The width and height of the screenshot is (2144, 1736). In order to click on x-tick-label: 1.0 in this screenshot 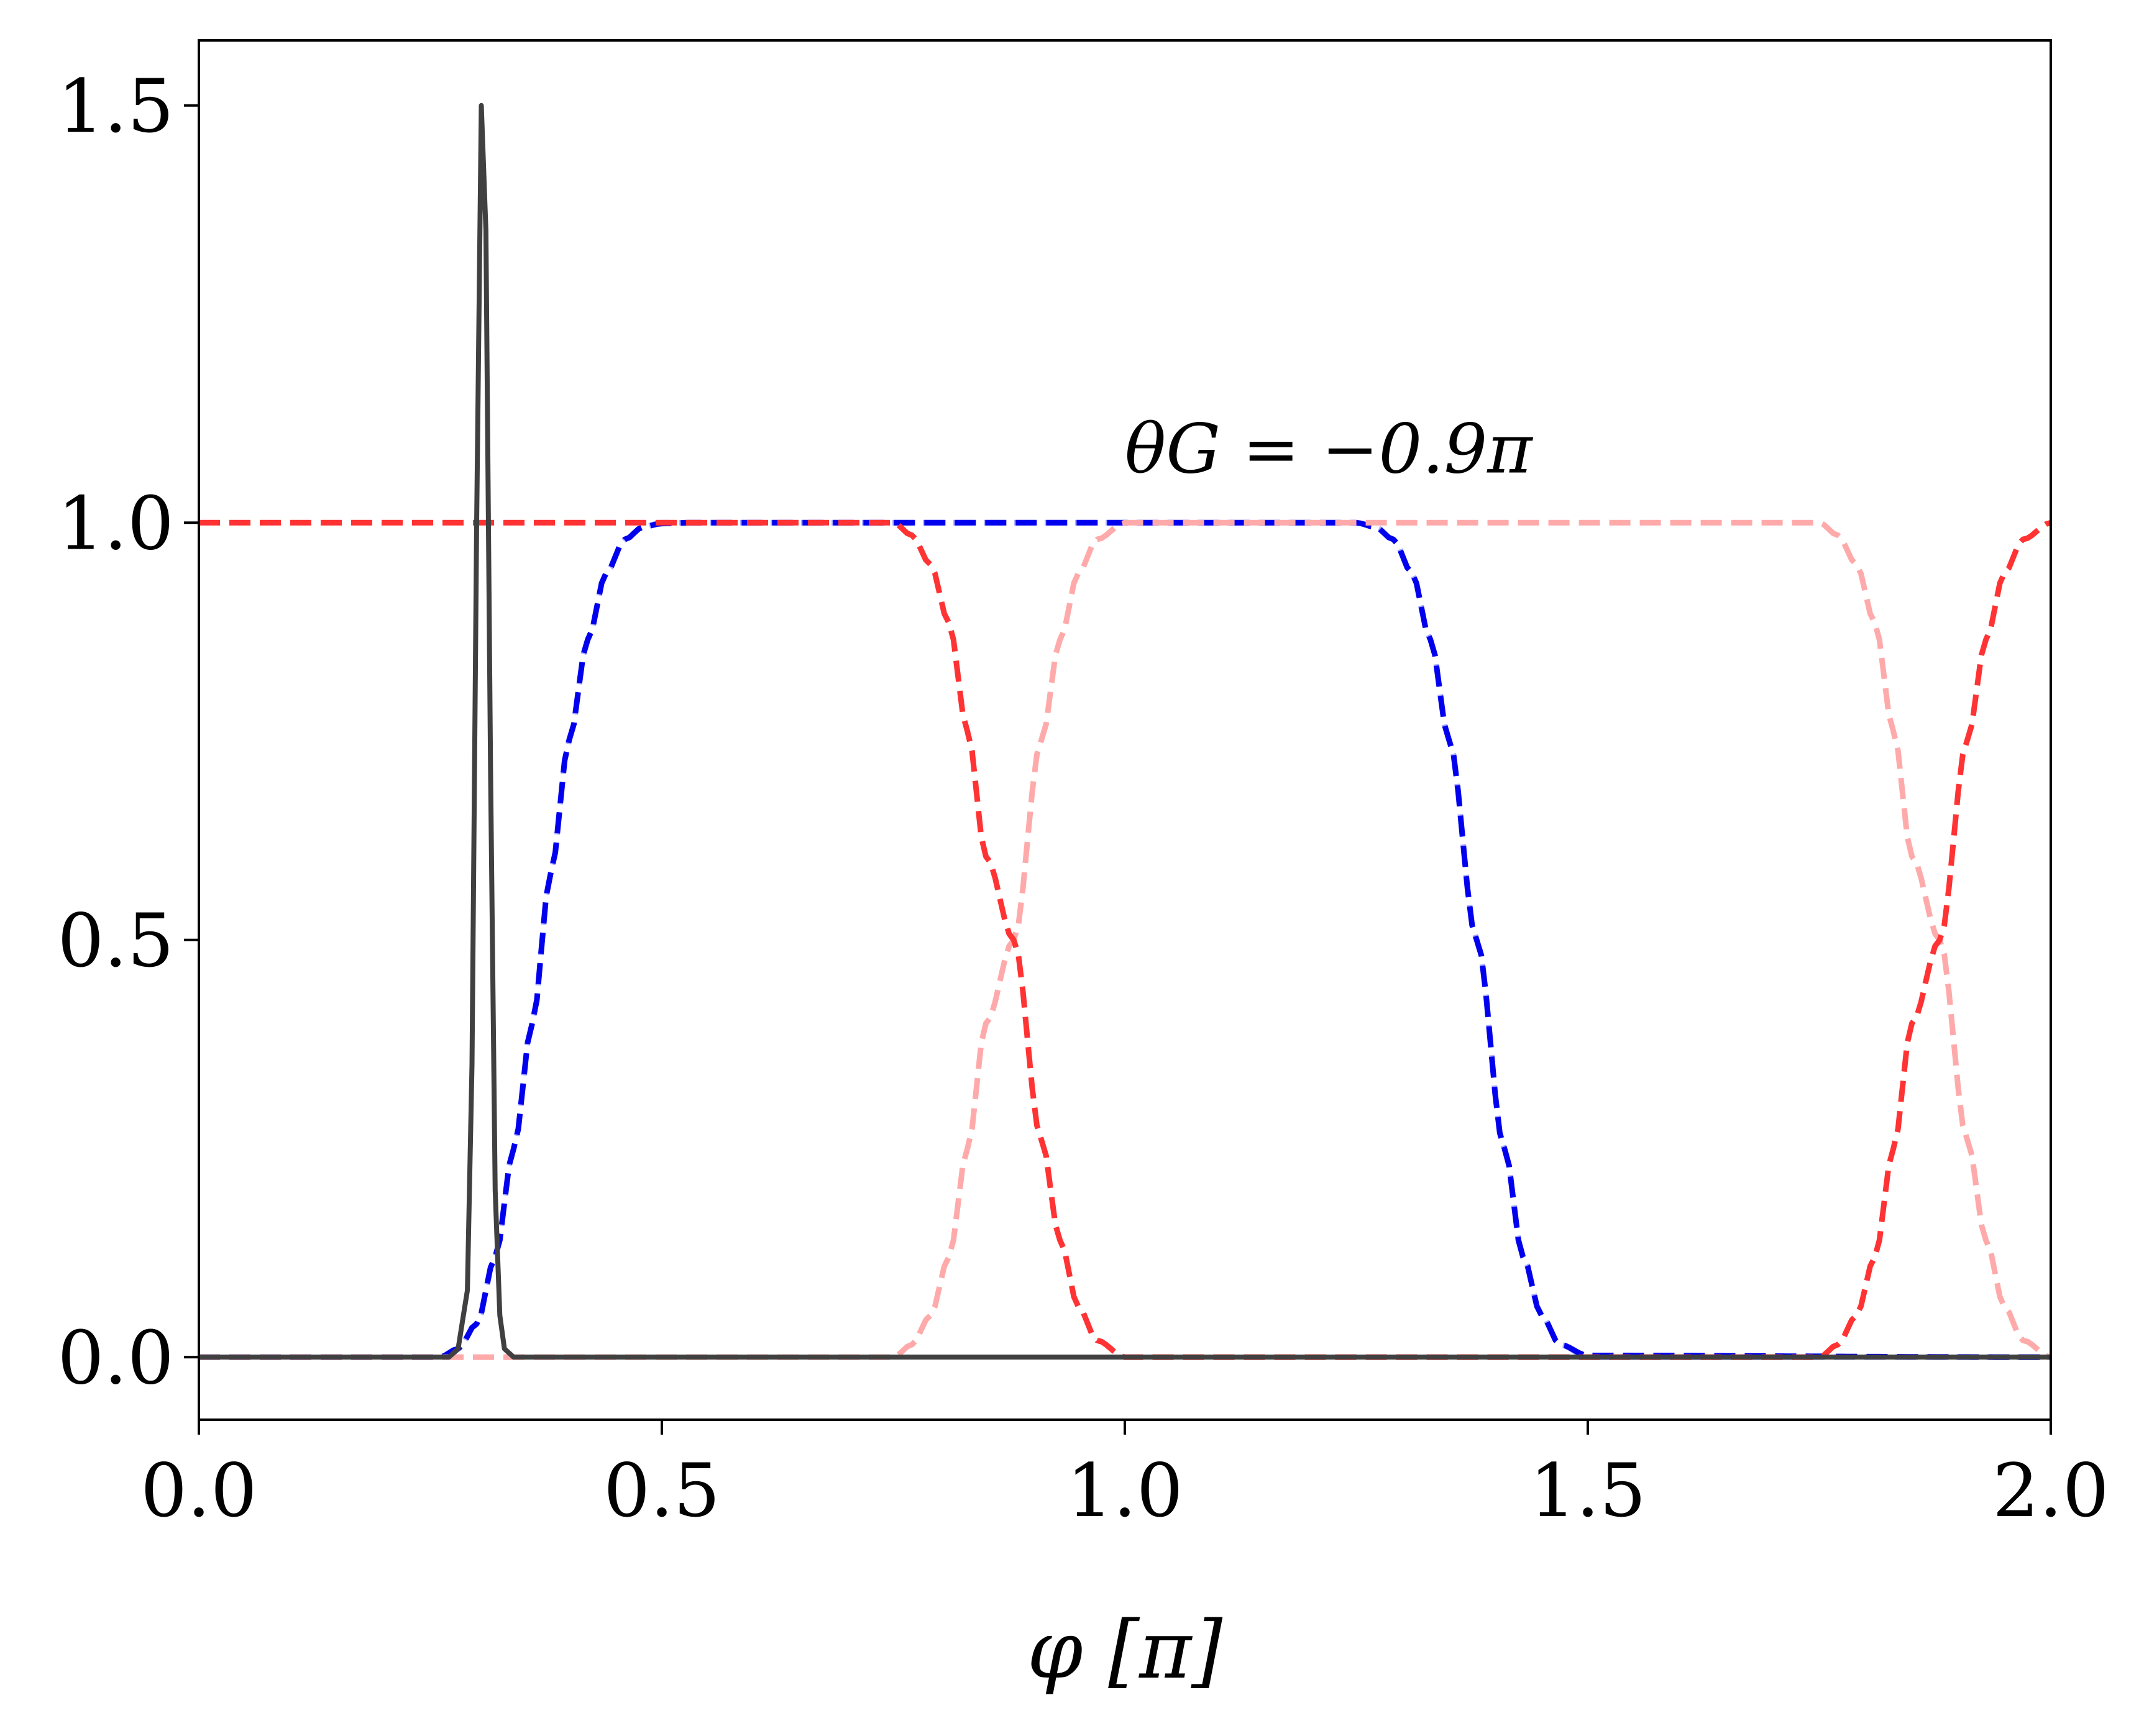, I will do `click(1124, 1490)`.